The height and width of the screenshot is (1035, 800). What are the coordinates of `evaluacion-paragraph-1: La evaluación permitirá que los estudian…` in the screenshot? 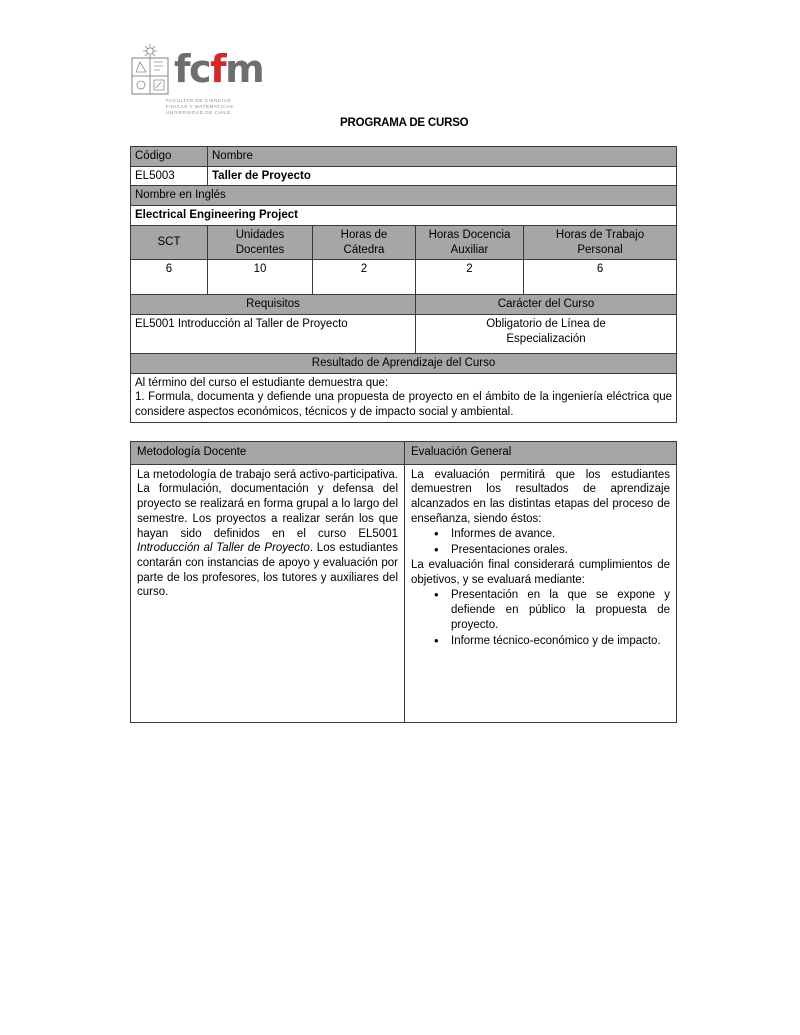 It's located at (540, 496).